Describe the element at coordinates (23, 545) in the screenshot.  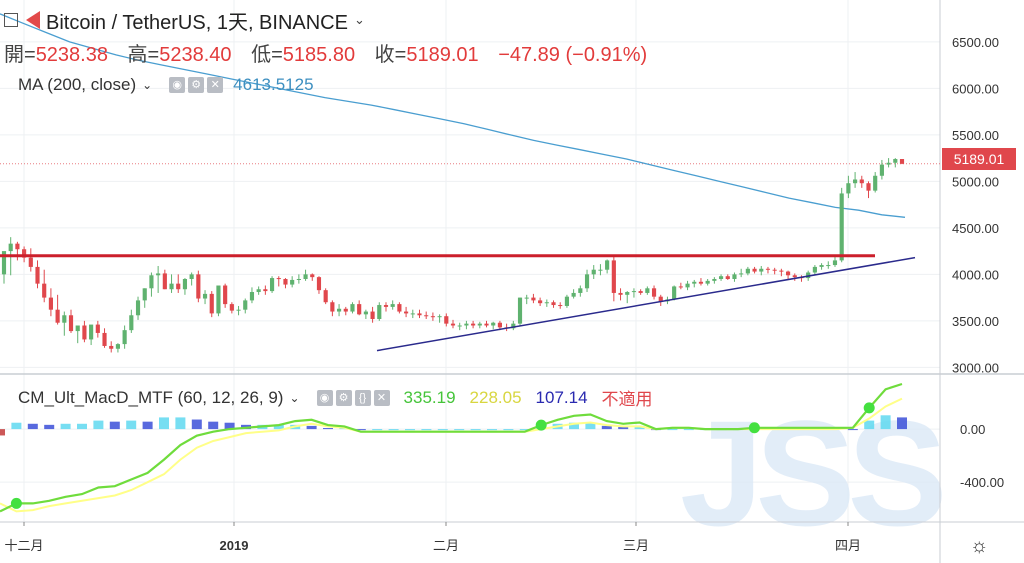
I see `time-tick-label: 十二月` at that location.